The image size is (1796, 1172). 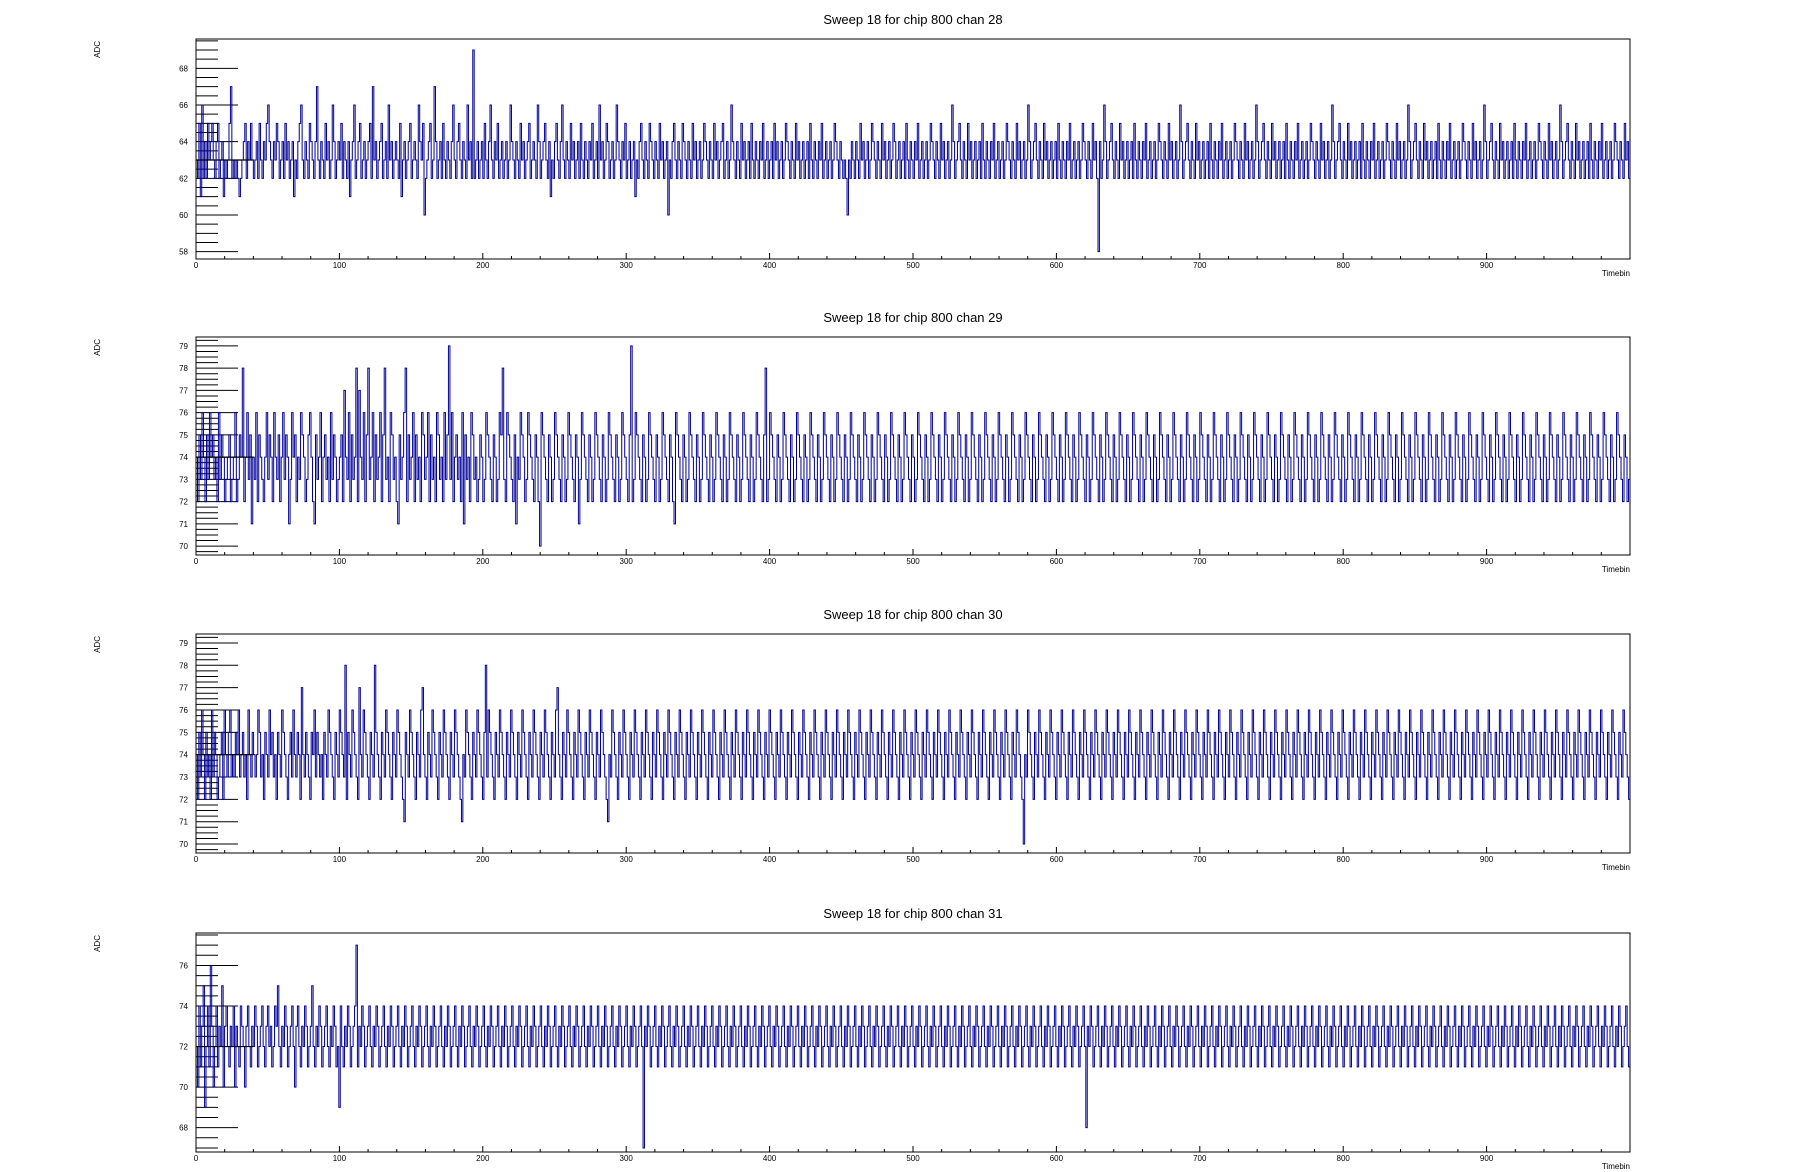 I want to click on y-tick-label: 66, so click(x=183, y=105).